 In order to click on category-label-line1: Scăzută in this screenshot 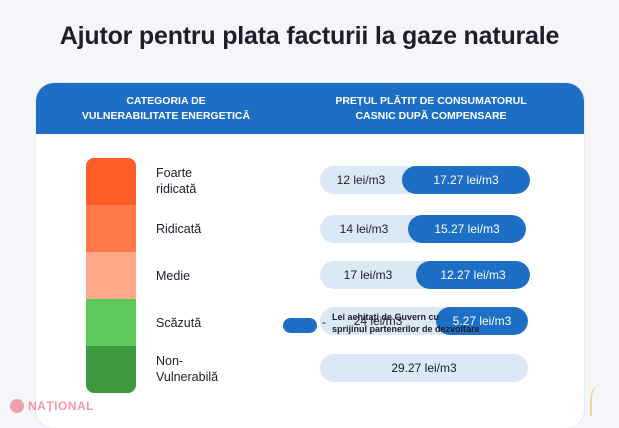, I will do `click(179, 323)`.